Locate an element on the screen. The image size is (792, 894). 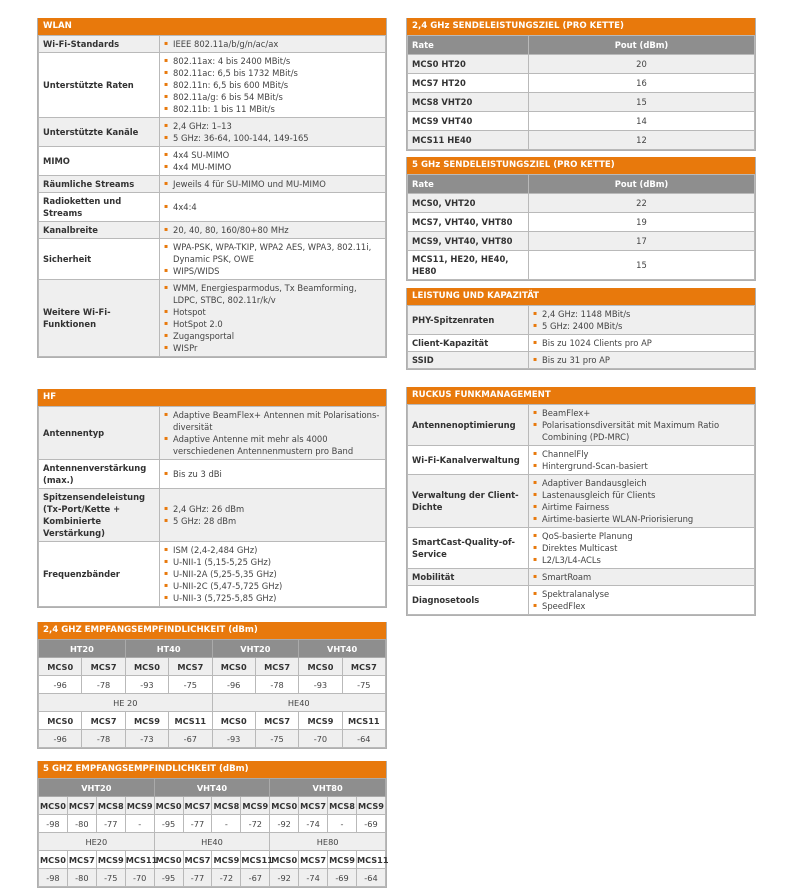
mcs-header: MCS11 is located at coordinates (256, 859).